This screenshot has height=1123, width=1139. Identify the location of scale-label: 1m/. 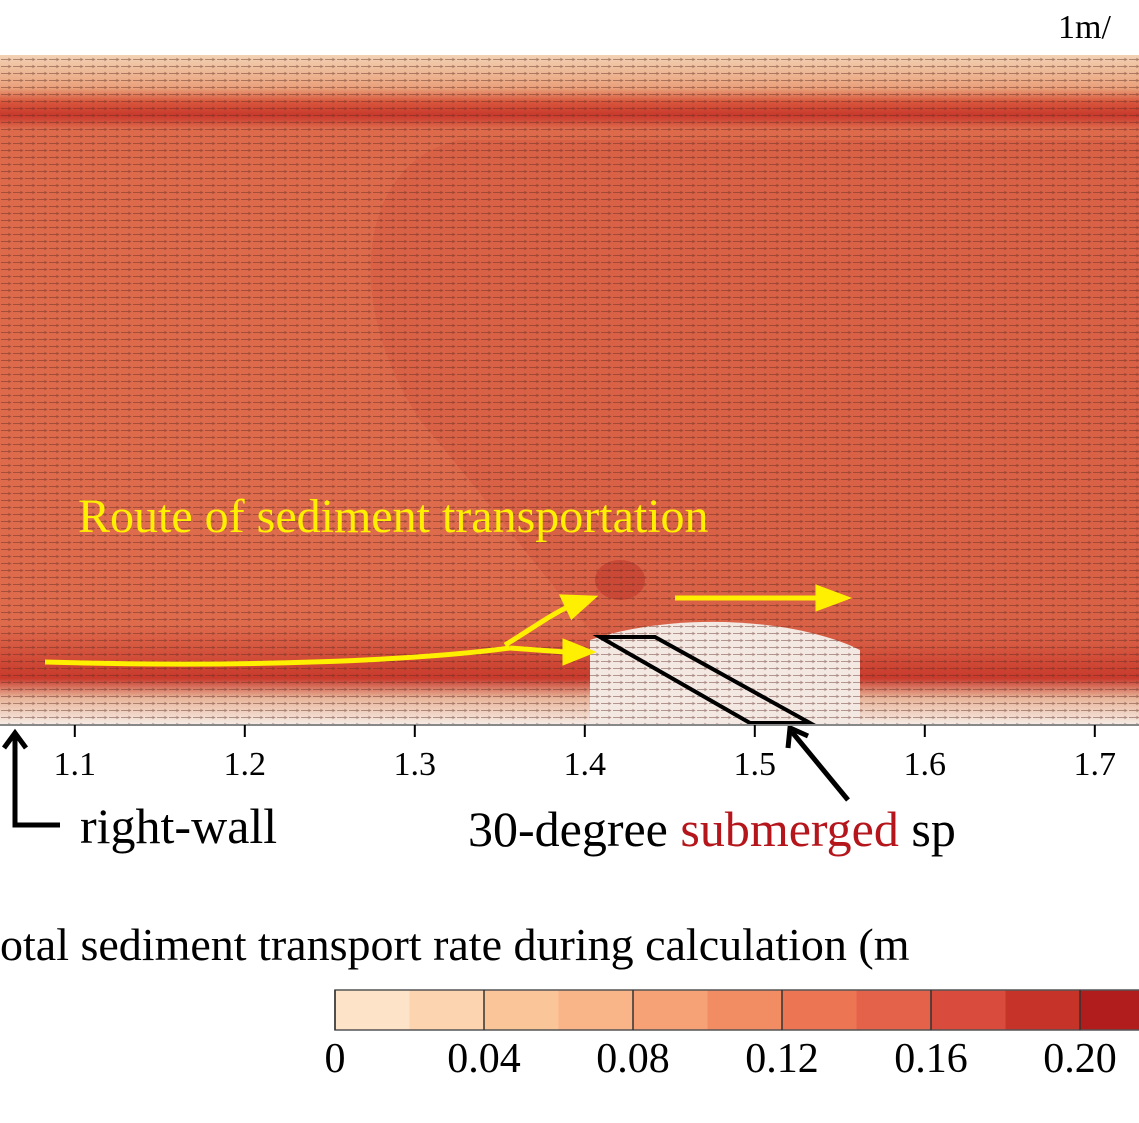
(1084, 27).